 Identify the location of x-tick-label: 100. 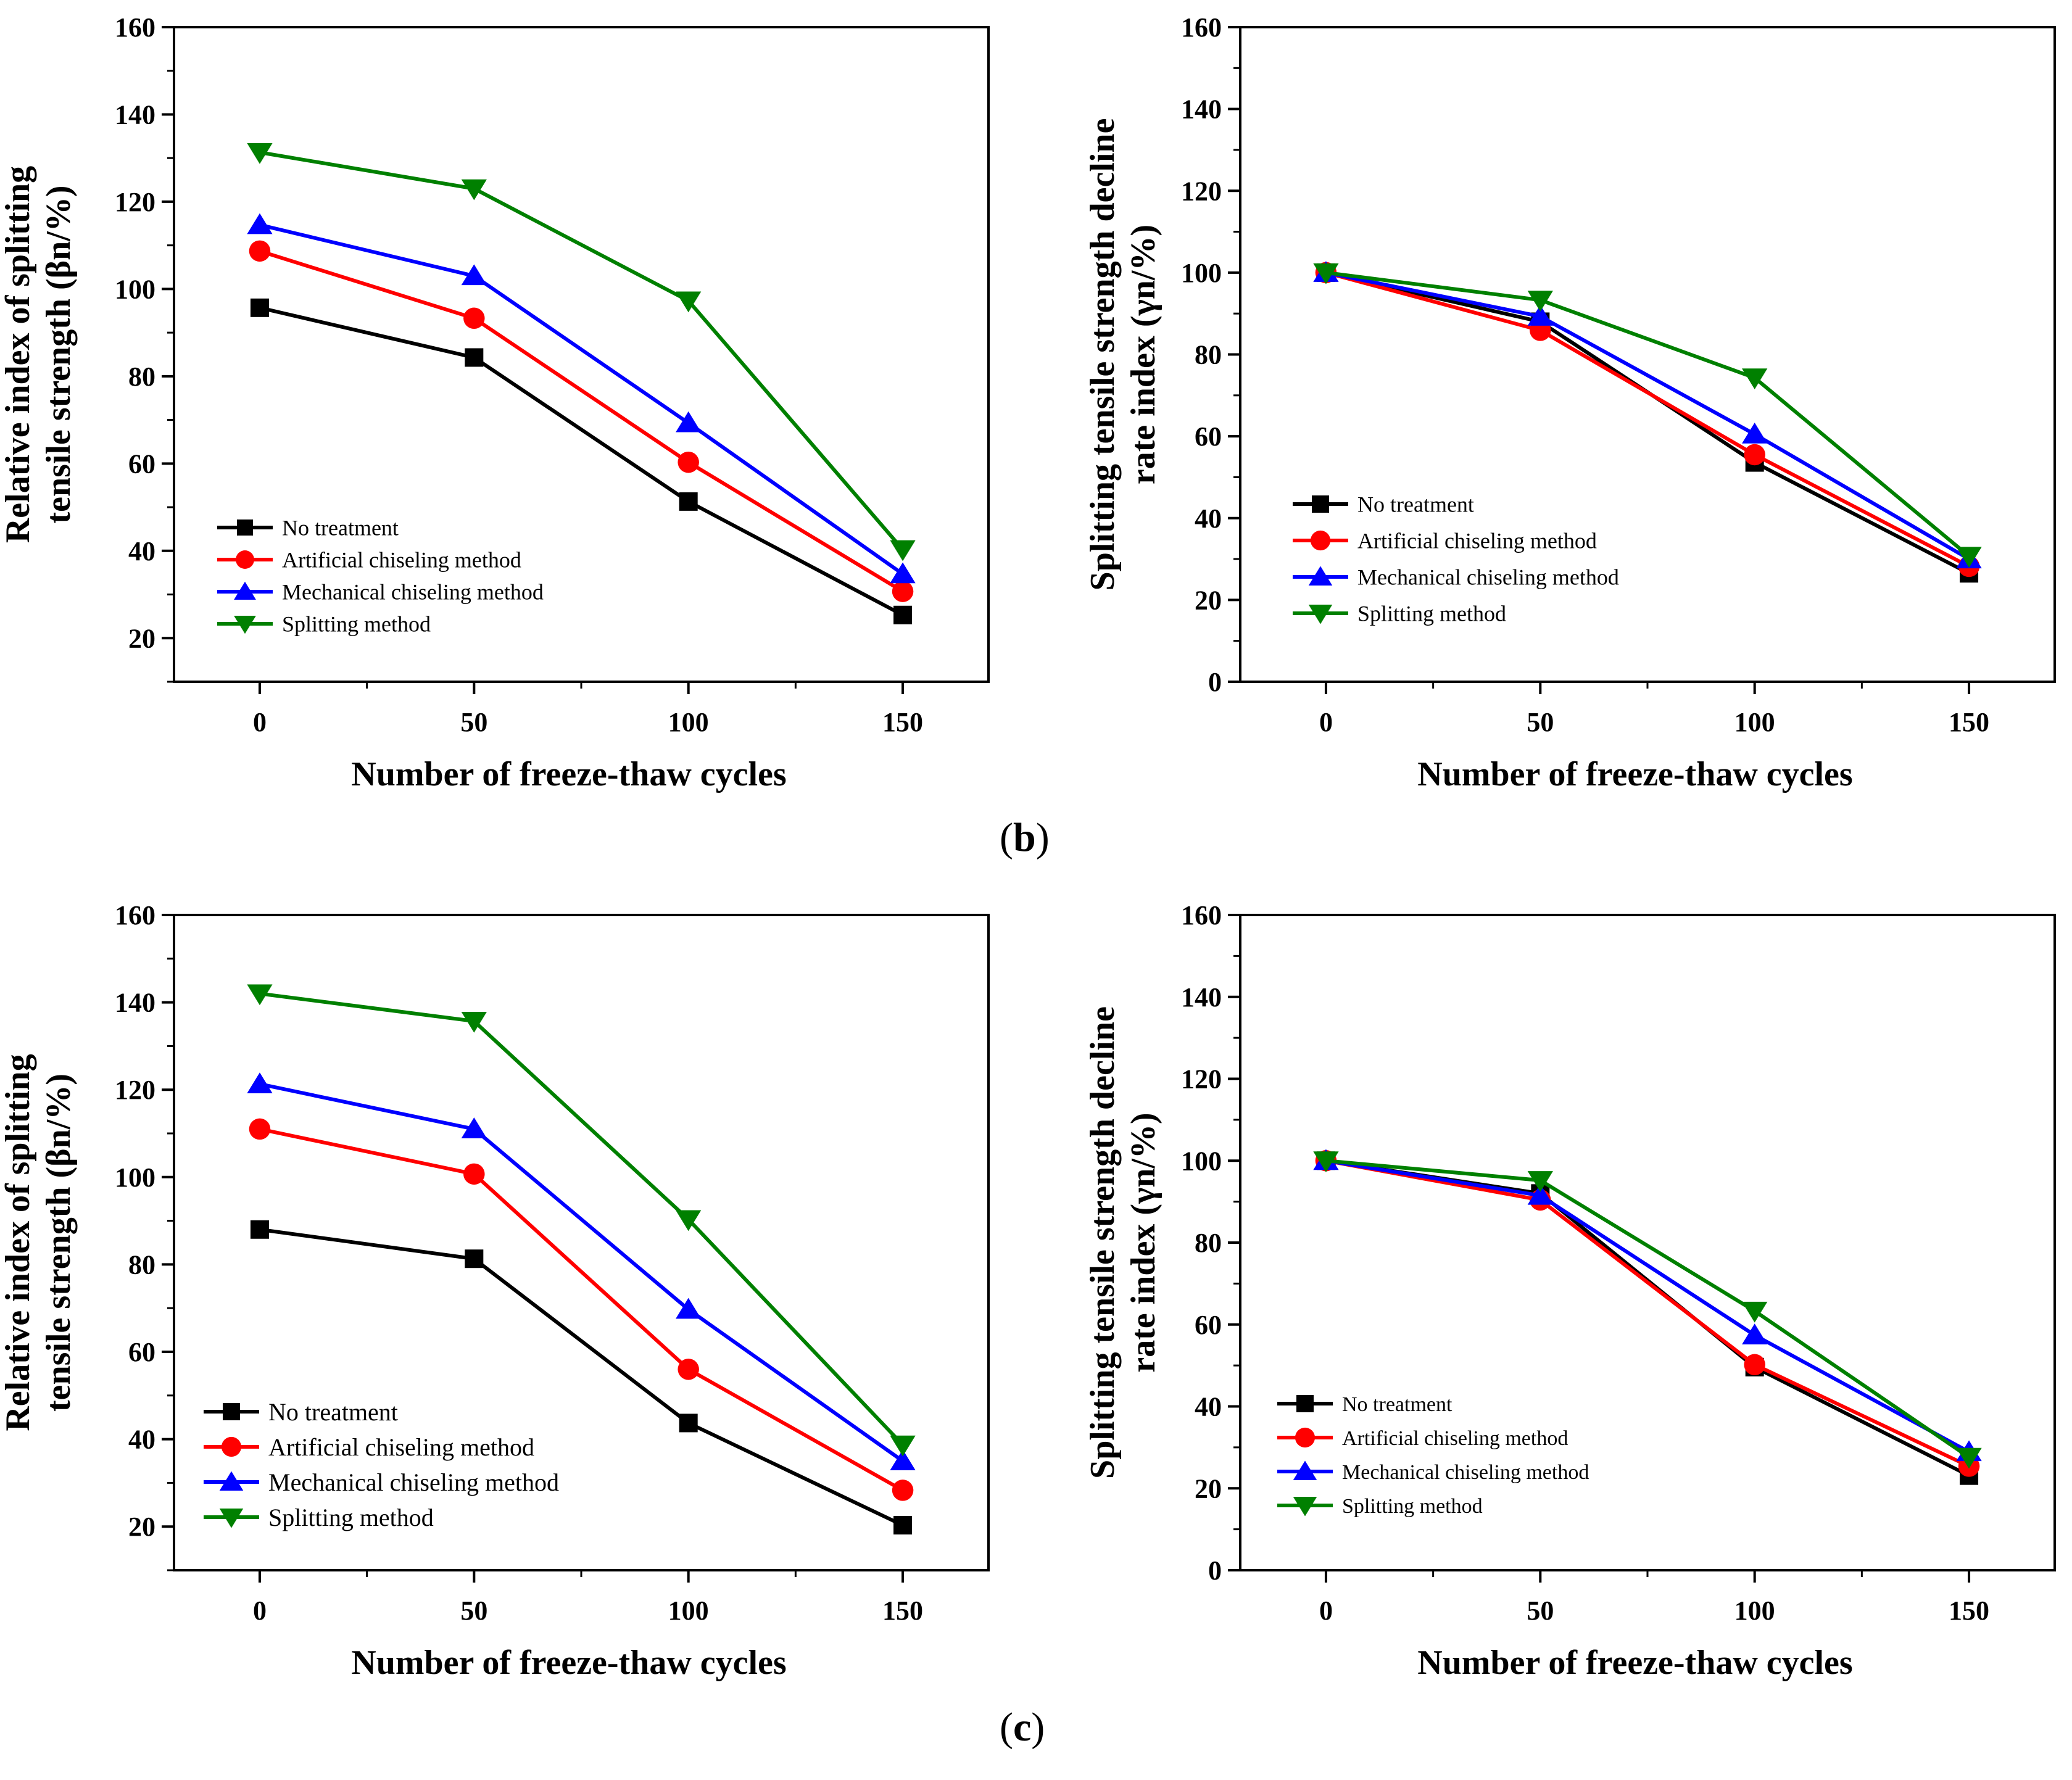
(688, 1611).